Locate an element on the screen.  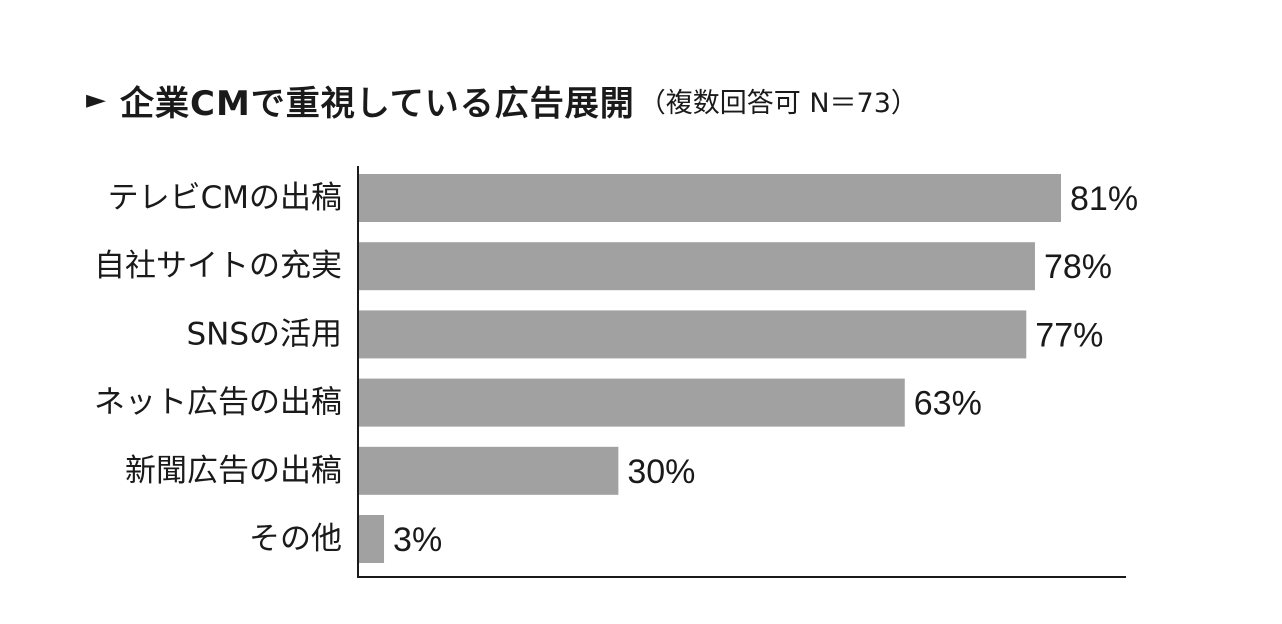
value-label: 63% is located at coordinates (948, 404).